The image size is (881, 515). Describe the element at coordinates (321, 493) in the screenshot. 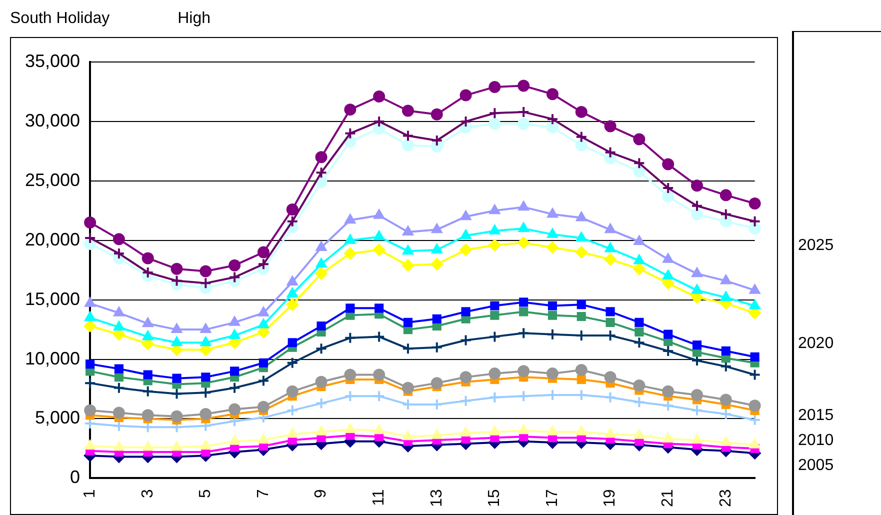

I see `x-tick-label: 9` at that location.